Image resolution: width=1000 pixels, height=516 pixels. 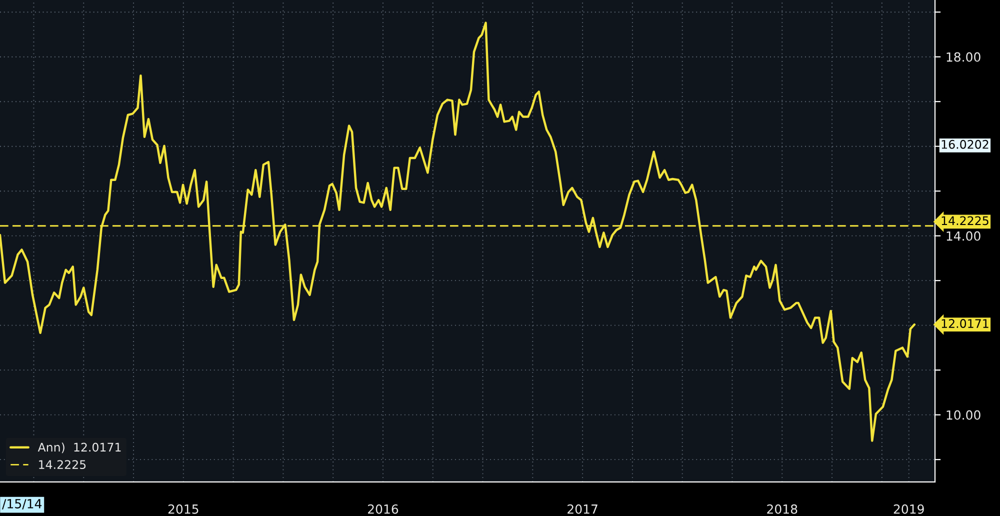 What do you see at coordinates (963, 236) in the screenshot?
I see `y-tick-label: 14.00` at bounding box center [963, 236].